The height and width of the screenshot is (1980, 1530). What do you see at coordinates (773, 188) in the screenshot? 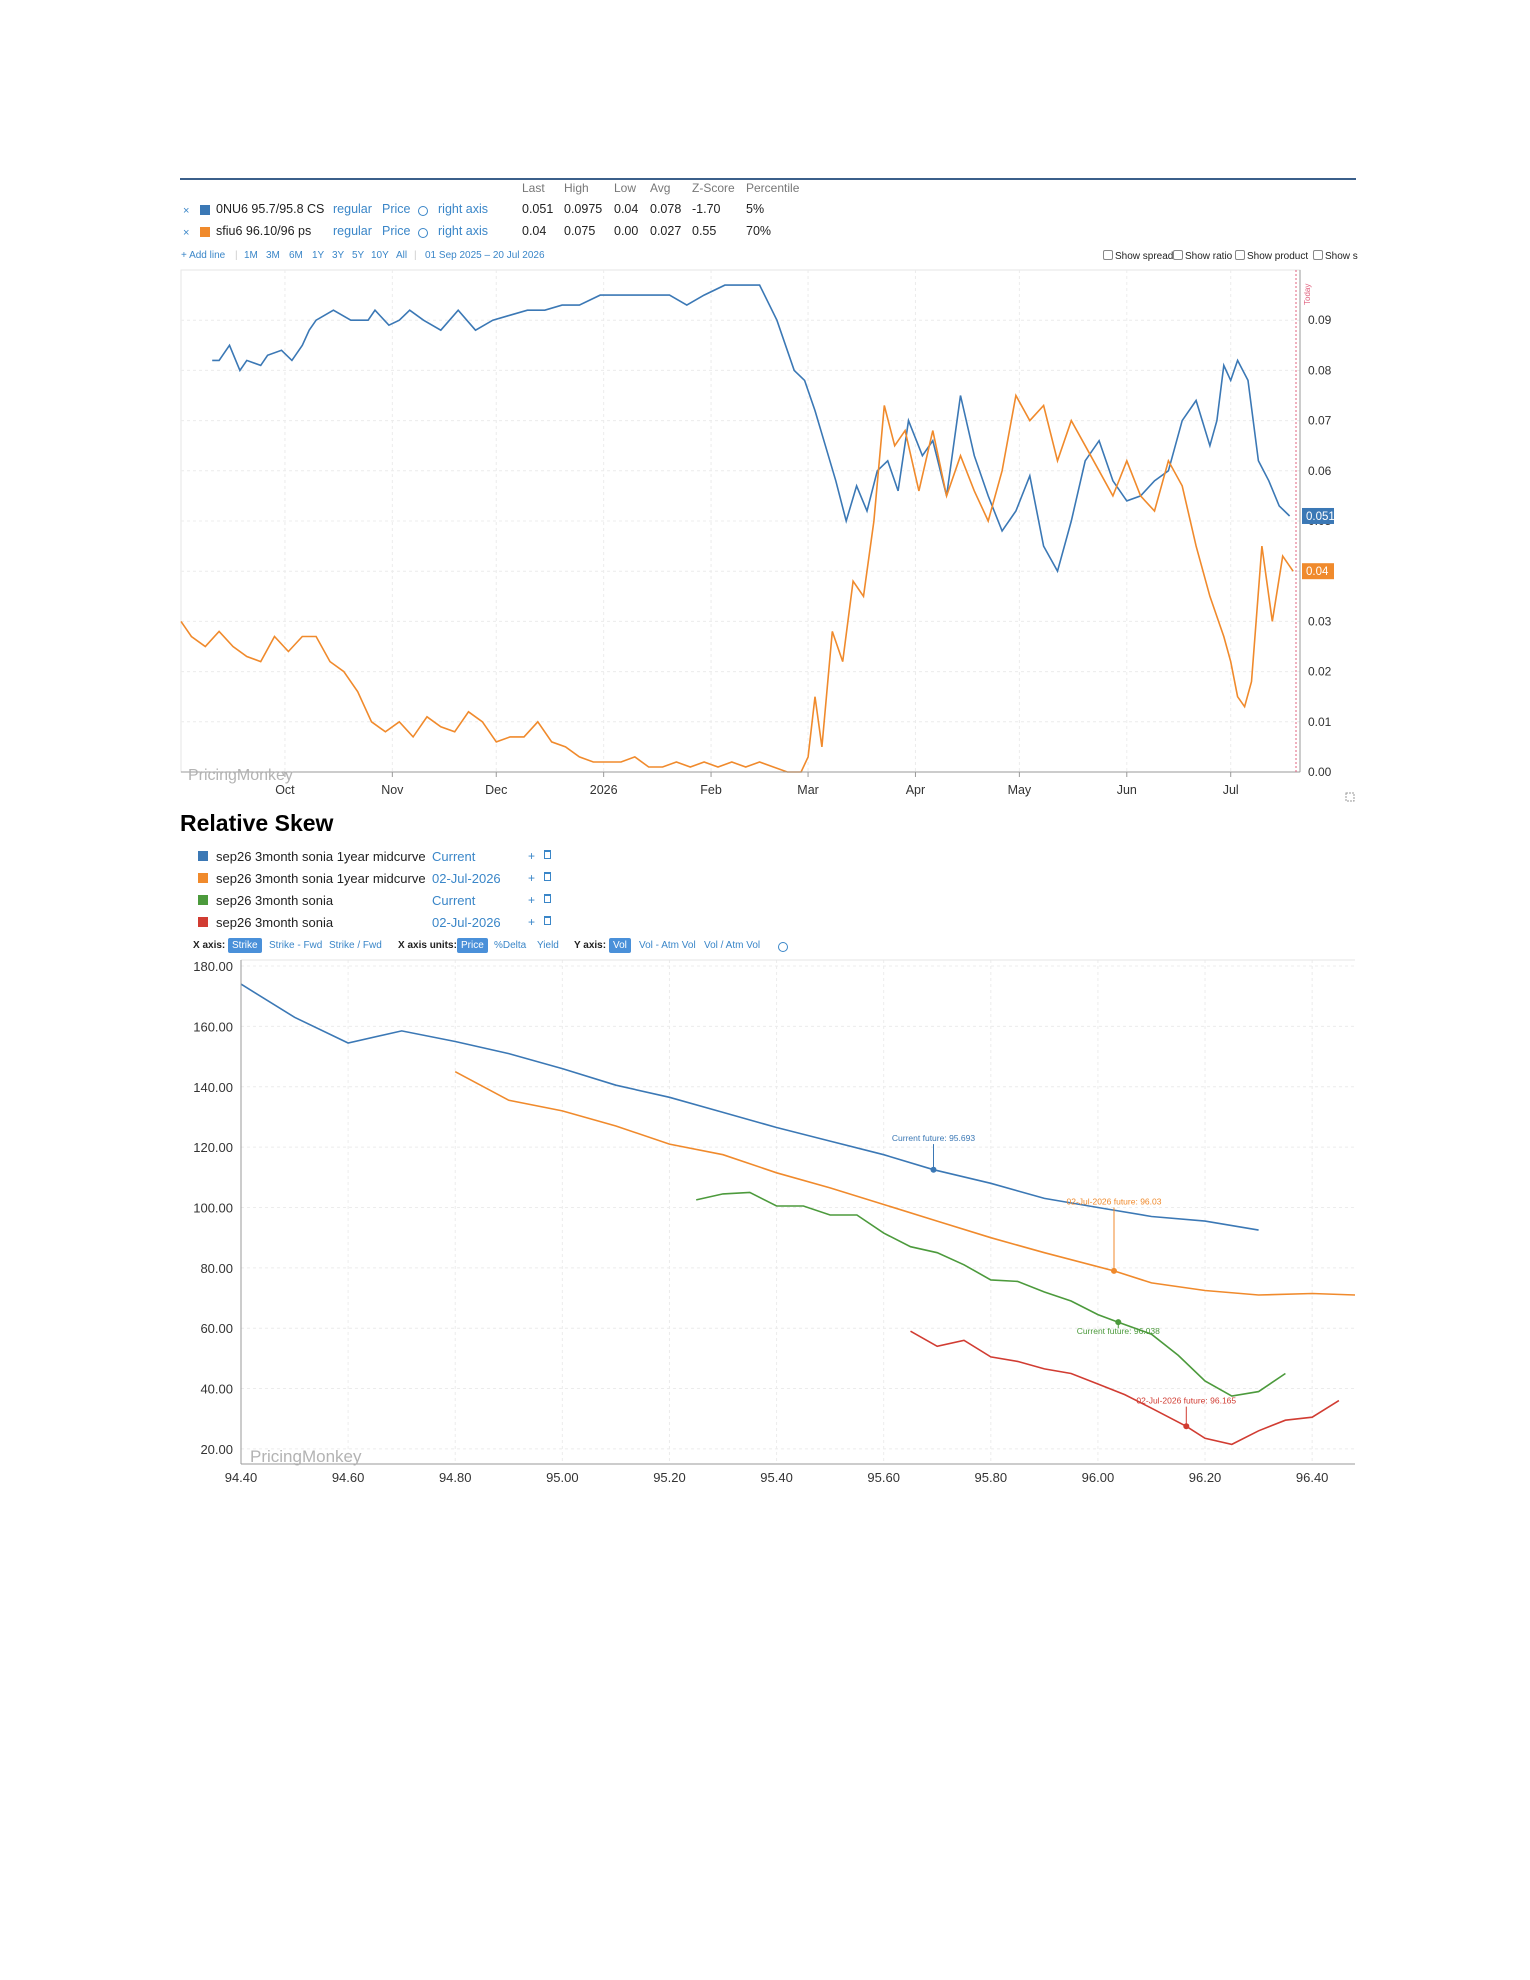
I see `header-percentile: Percentile` at bounding box center [773, 188].